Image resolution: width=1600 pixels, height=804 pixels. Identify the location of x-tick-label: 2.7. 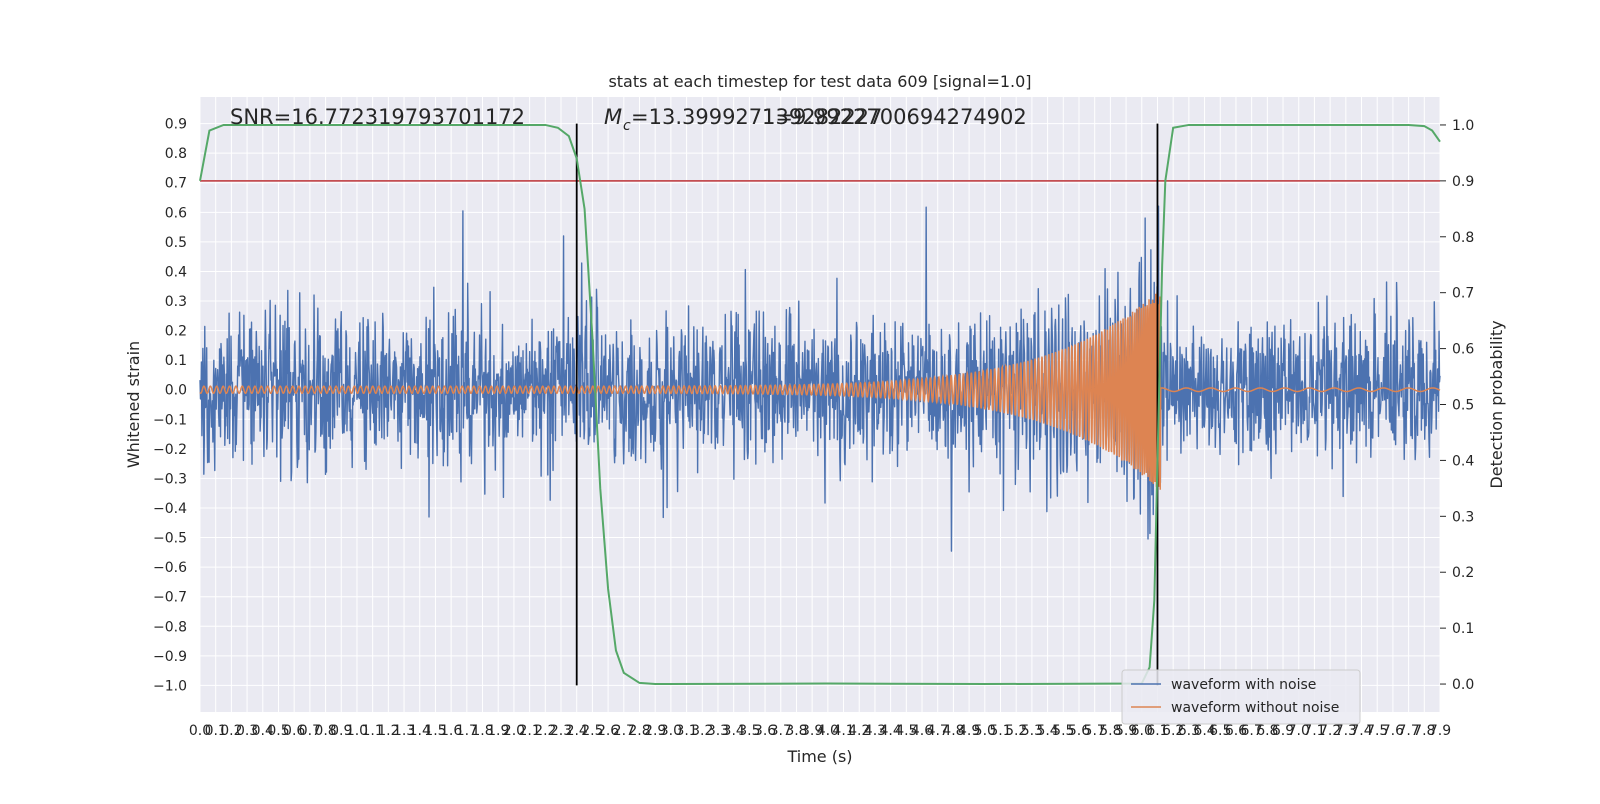
(624, 731).